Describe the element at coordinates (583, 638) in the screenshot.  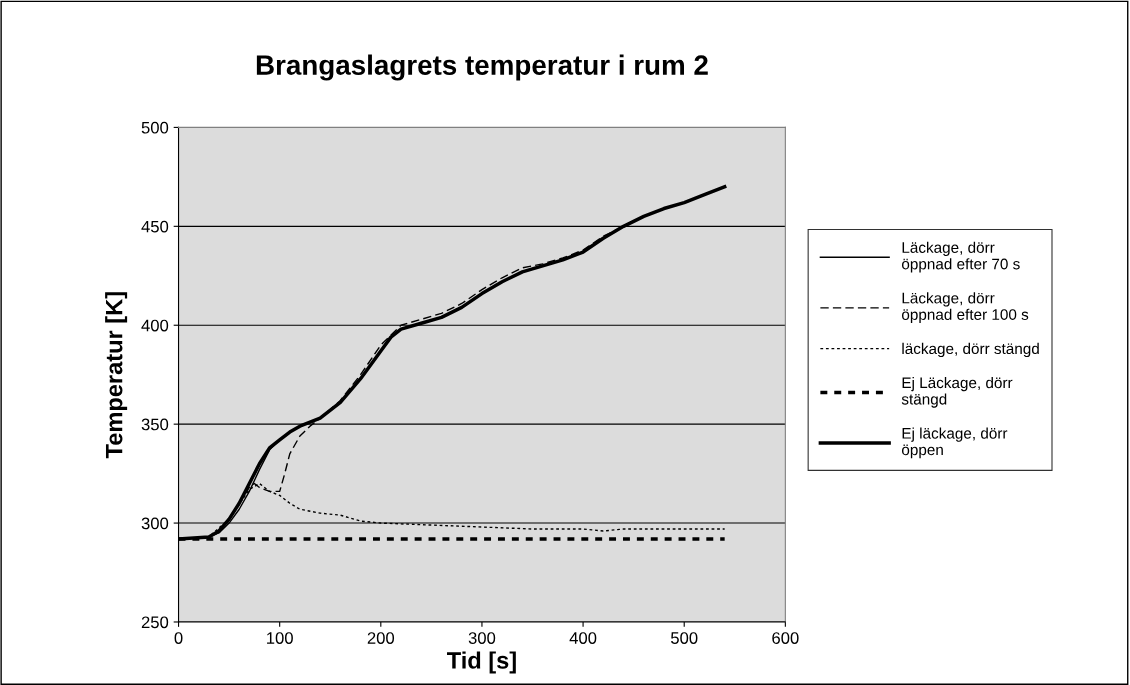
I see `x-tick-label: 400` at that location.